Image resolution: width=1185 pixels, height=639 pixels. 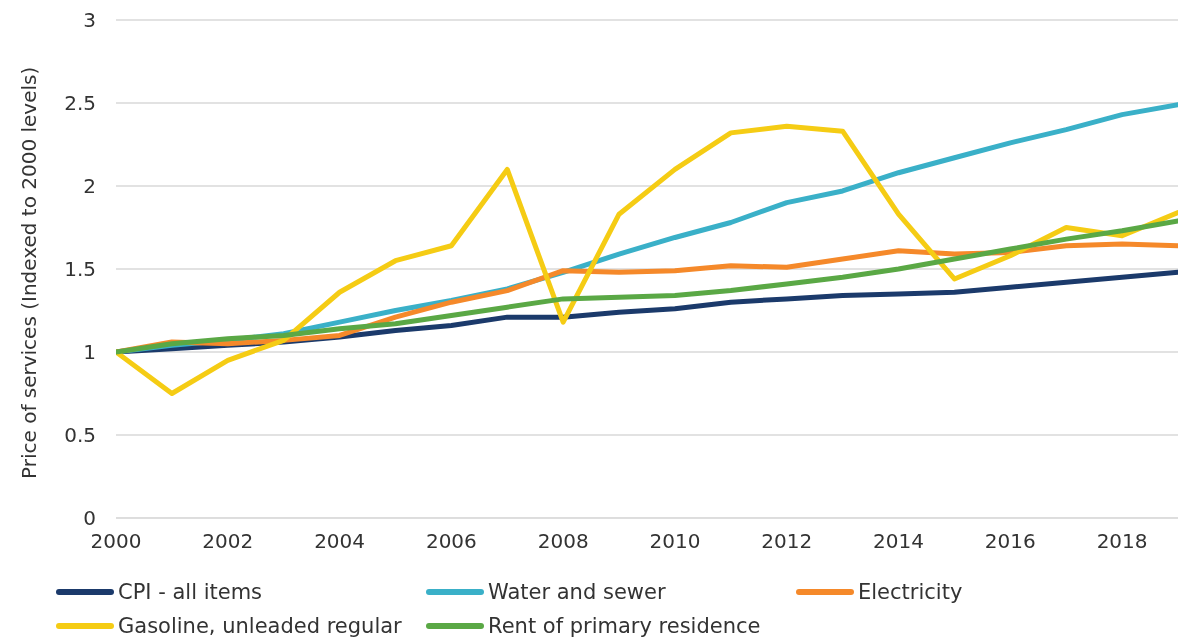 I want to click on x-tick-label: 2004, so click(x=340, y=541).